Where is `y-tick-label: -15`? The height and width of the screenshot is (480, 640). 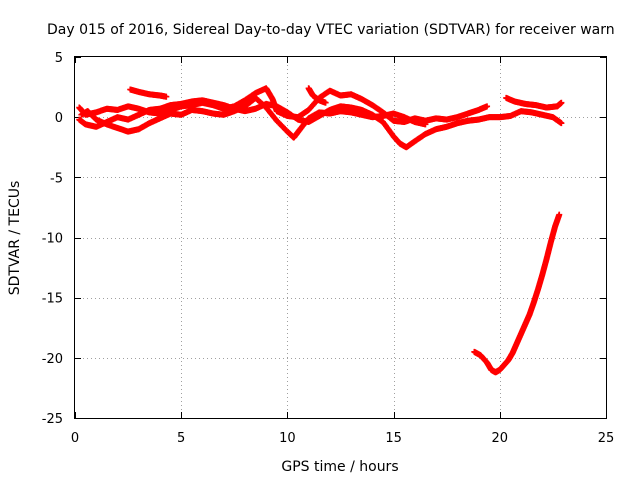 y-tick-label: -15 is located at coordinates (52, 299).